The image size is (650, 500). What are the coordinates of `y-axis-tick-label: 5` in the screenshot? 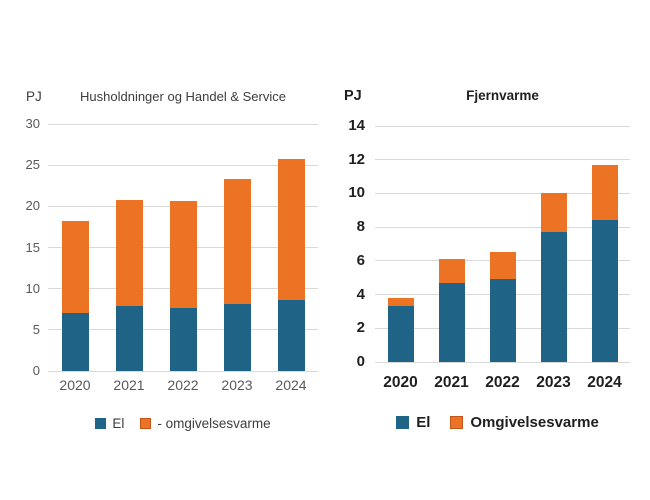 It's located at (36, 329).